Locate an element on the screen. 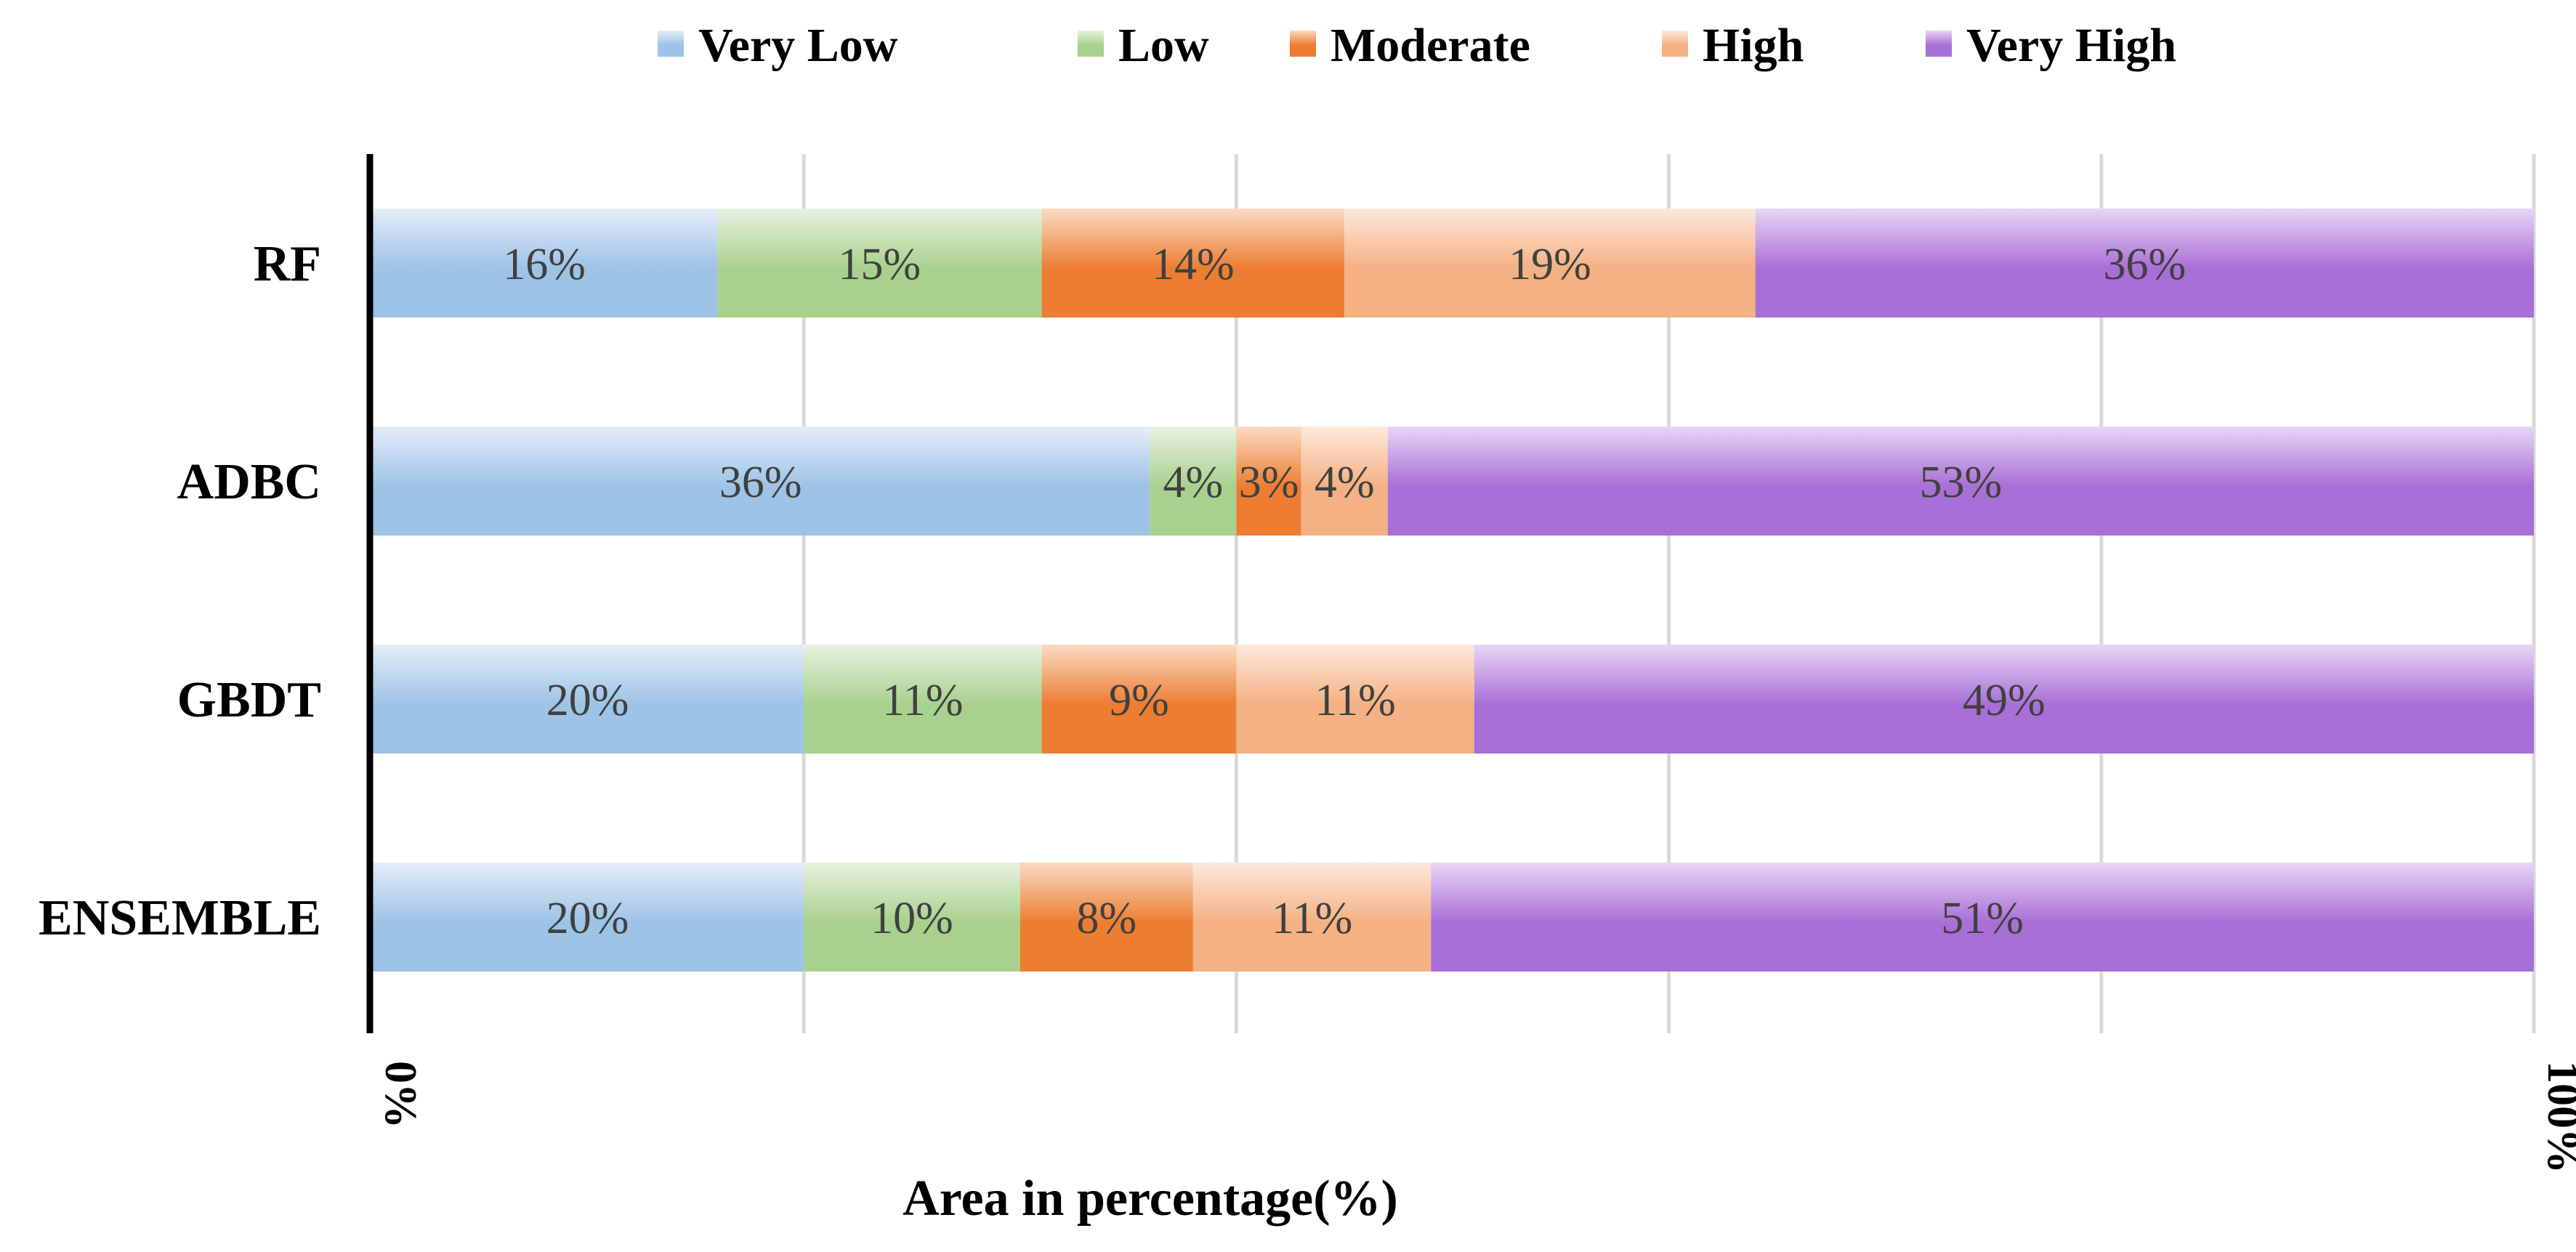  bar-ensemble-low is located at coordinates (912, 917).